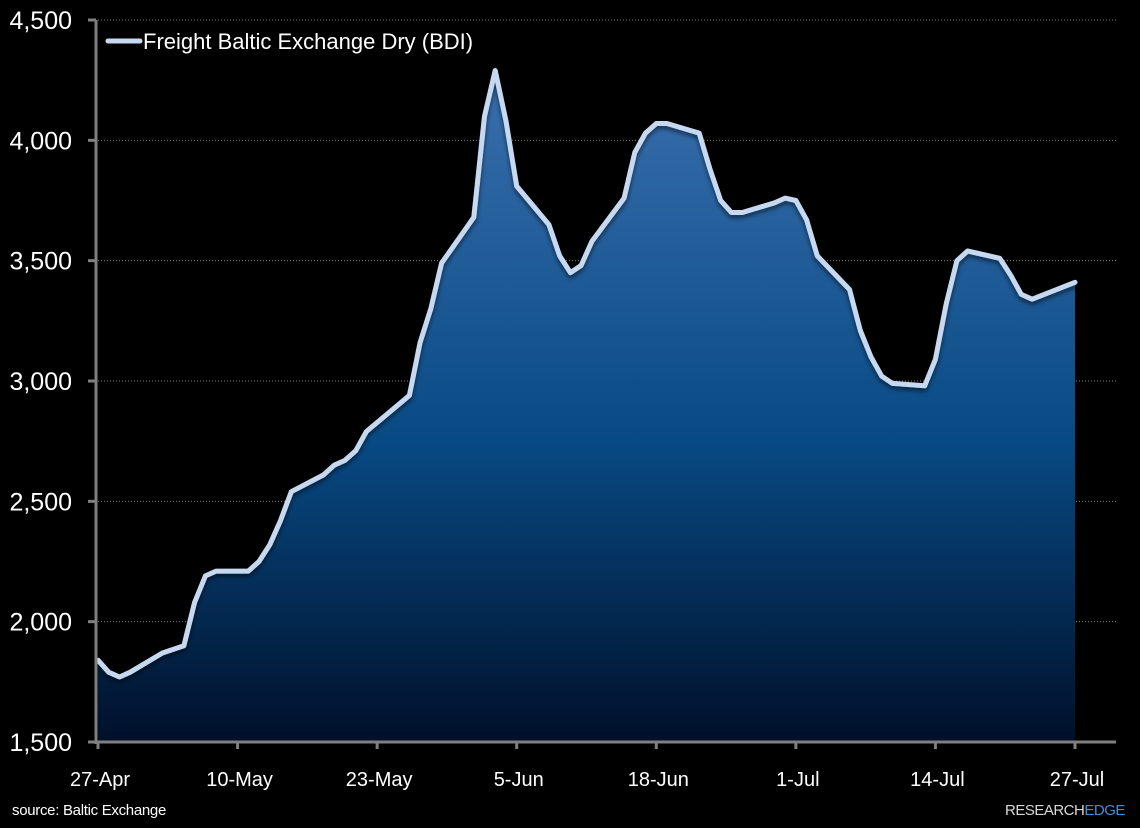 The width and height of the screenshot is (1140, 828). I want to click on x-tick-label: 10-May, so click(239, 780).